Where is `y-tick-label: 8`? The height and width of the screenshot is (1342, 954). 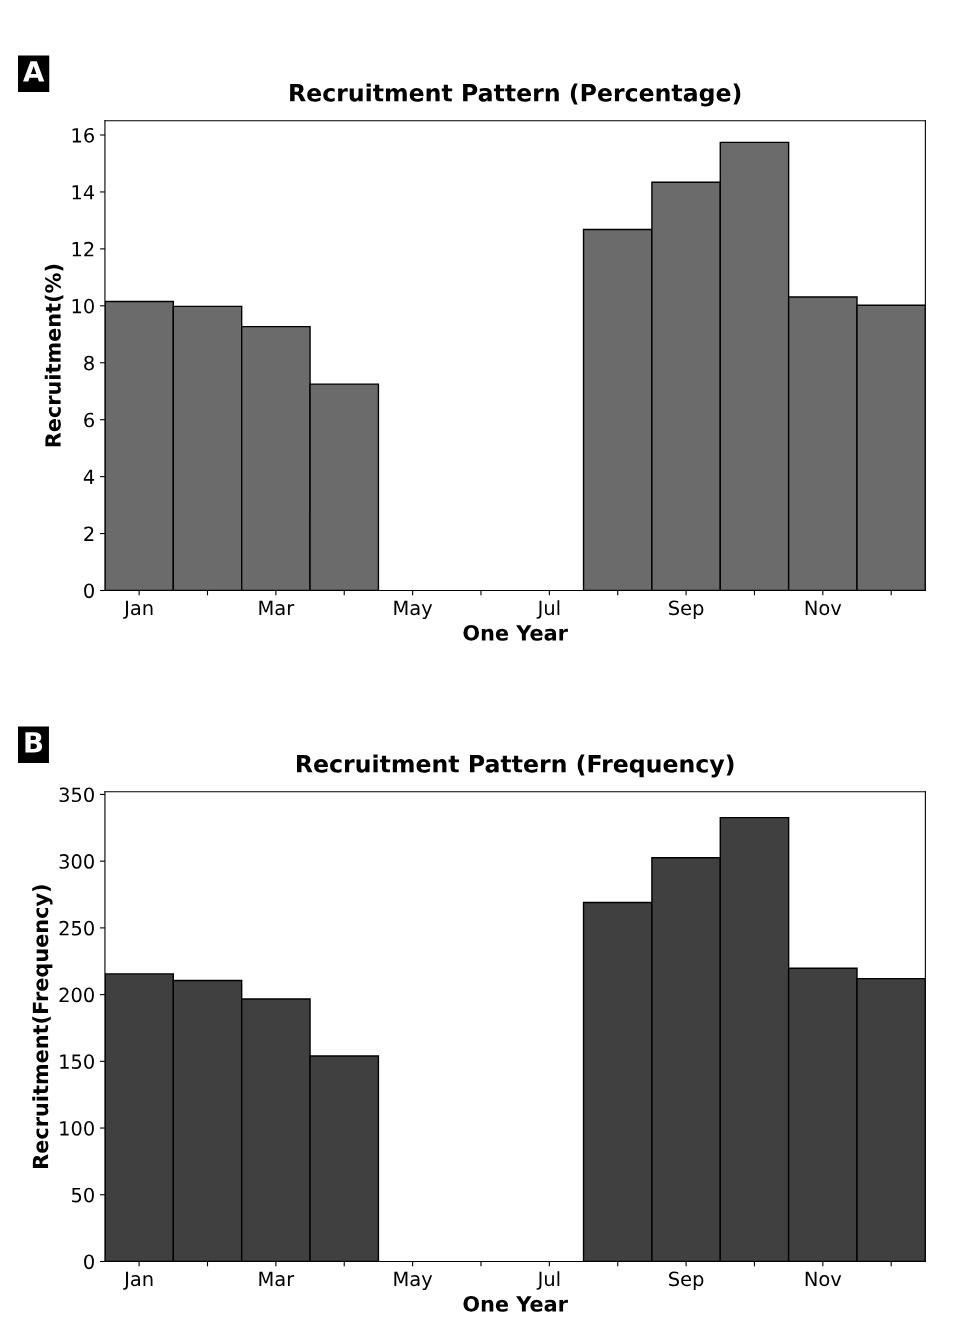
y-tick-label: 8 is located at coordinates (89, 363).